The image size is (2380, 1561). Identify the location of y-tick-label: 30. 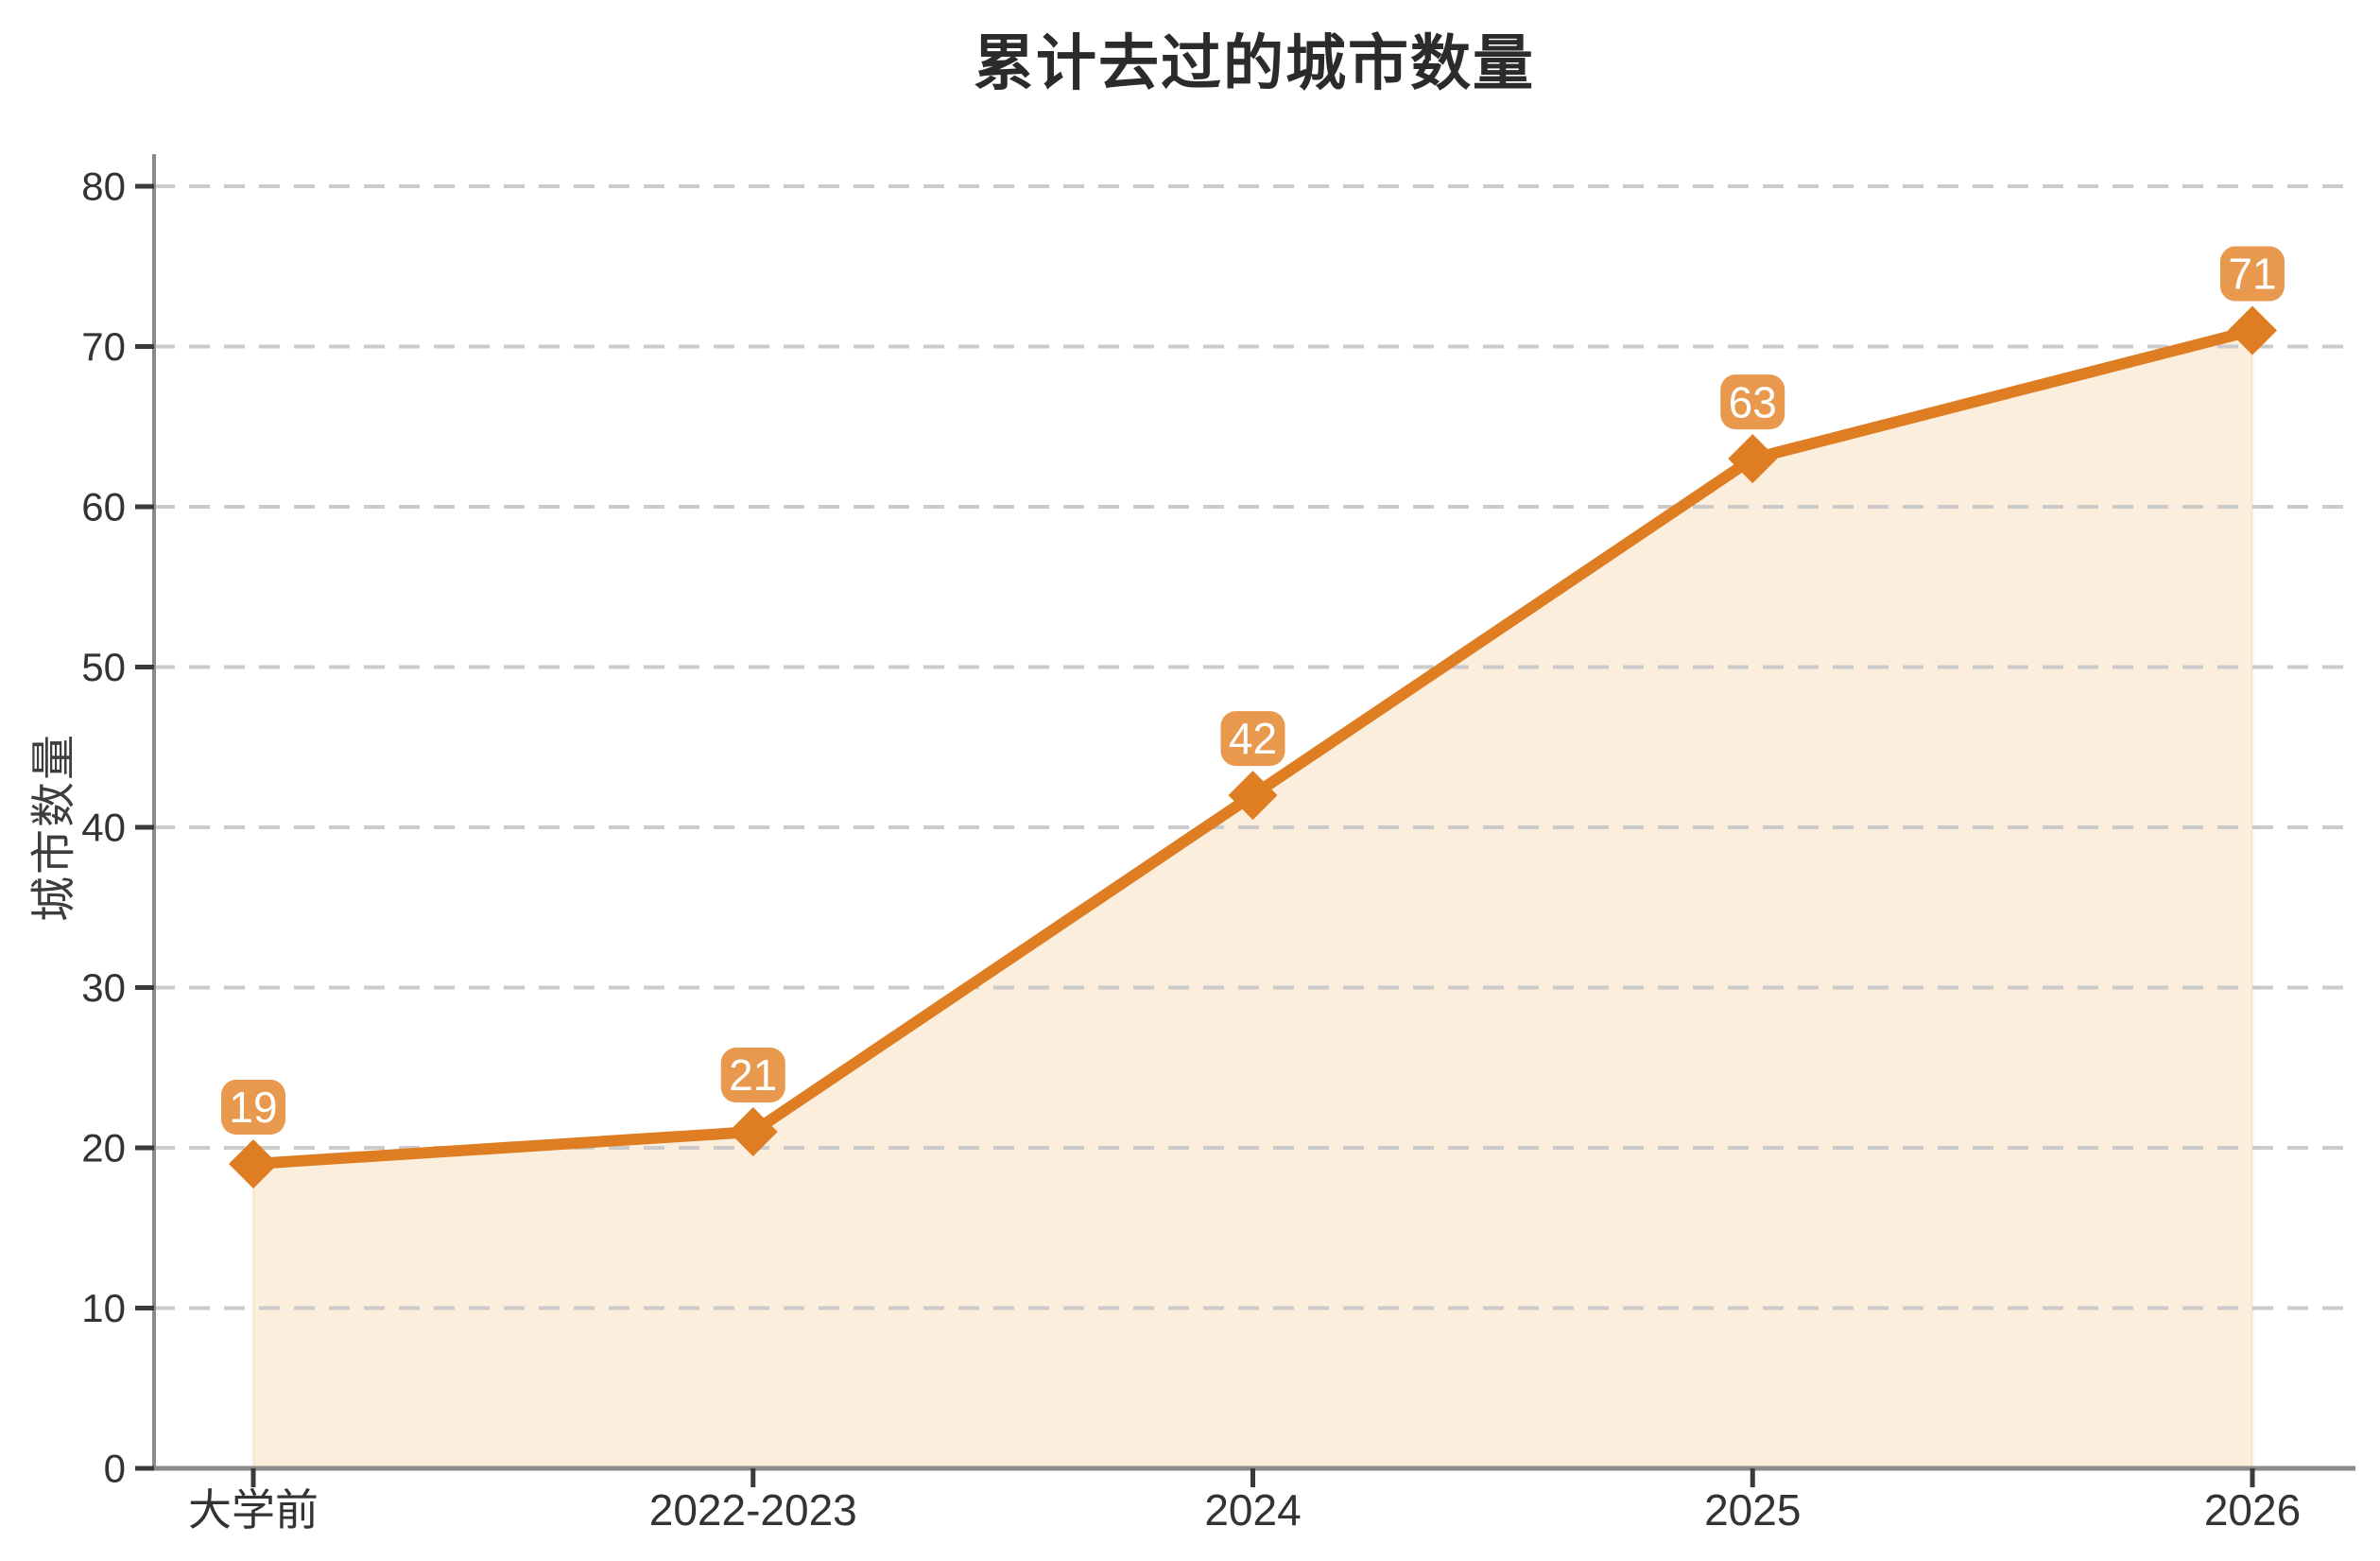
(103, 987).